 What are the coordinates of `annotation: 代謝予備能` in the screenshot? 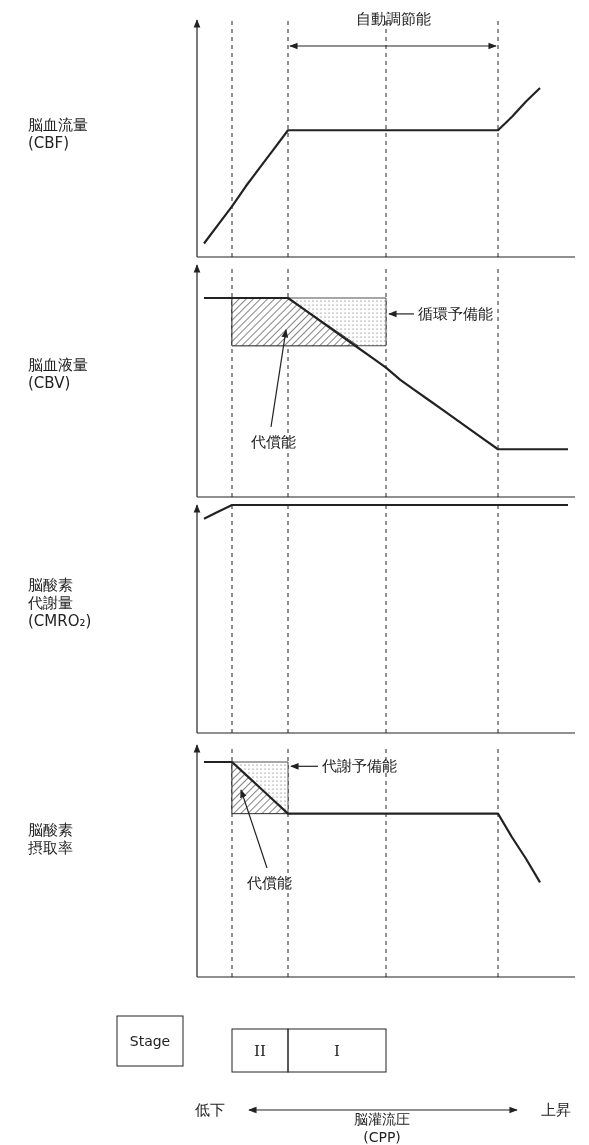 It's located at (359, 766).